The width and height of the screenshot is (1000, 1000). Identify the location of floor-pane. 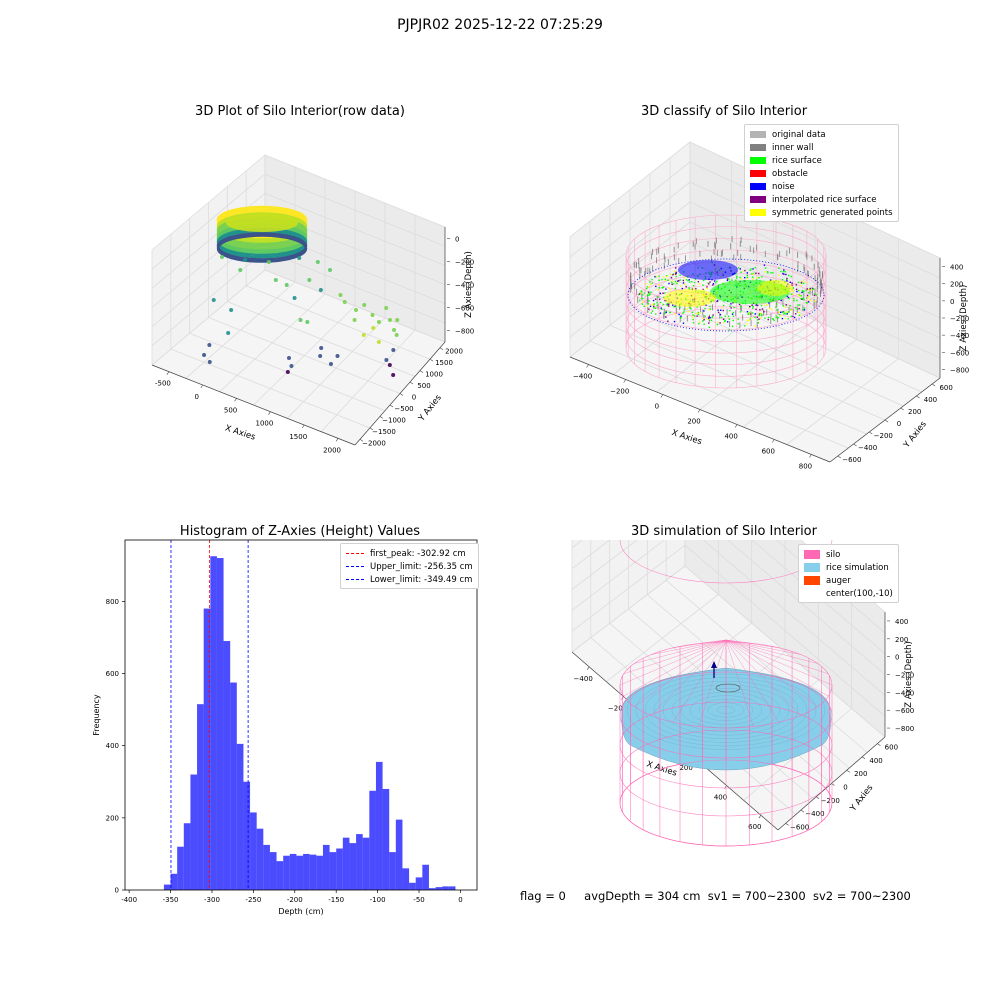
(755, 362).